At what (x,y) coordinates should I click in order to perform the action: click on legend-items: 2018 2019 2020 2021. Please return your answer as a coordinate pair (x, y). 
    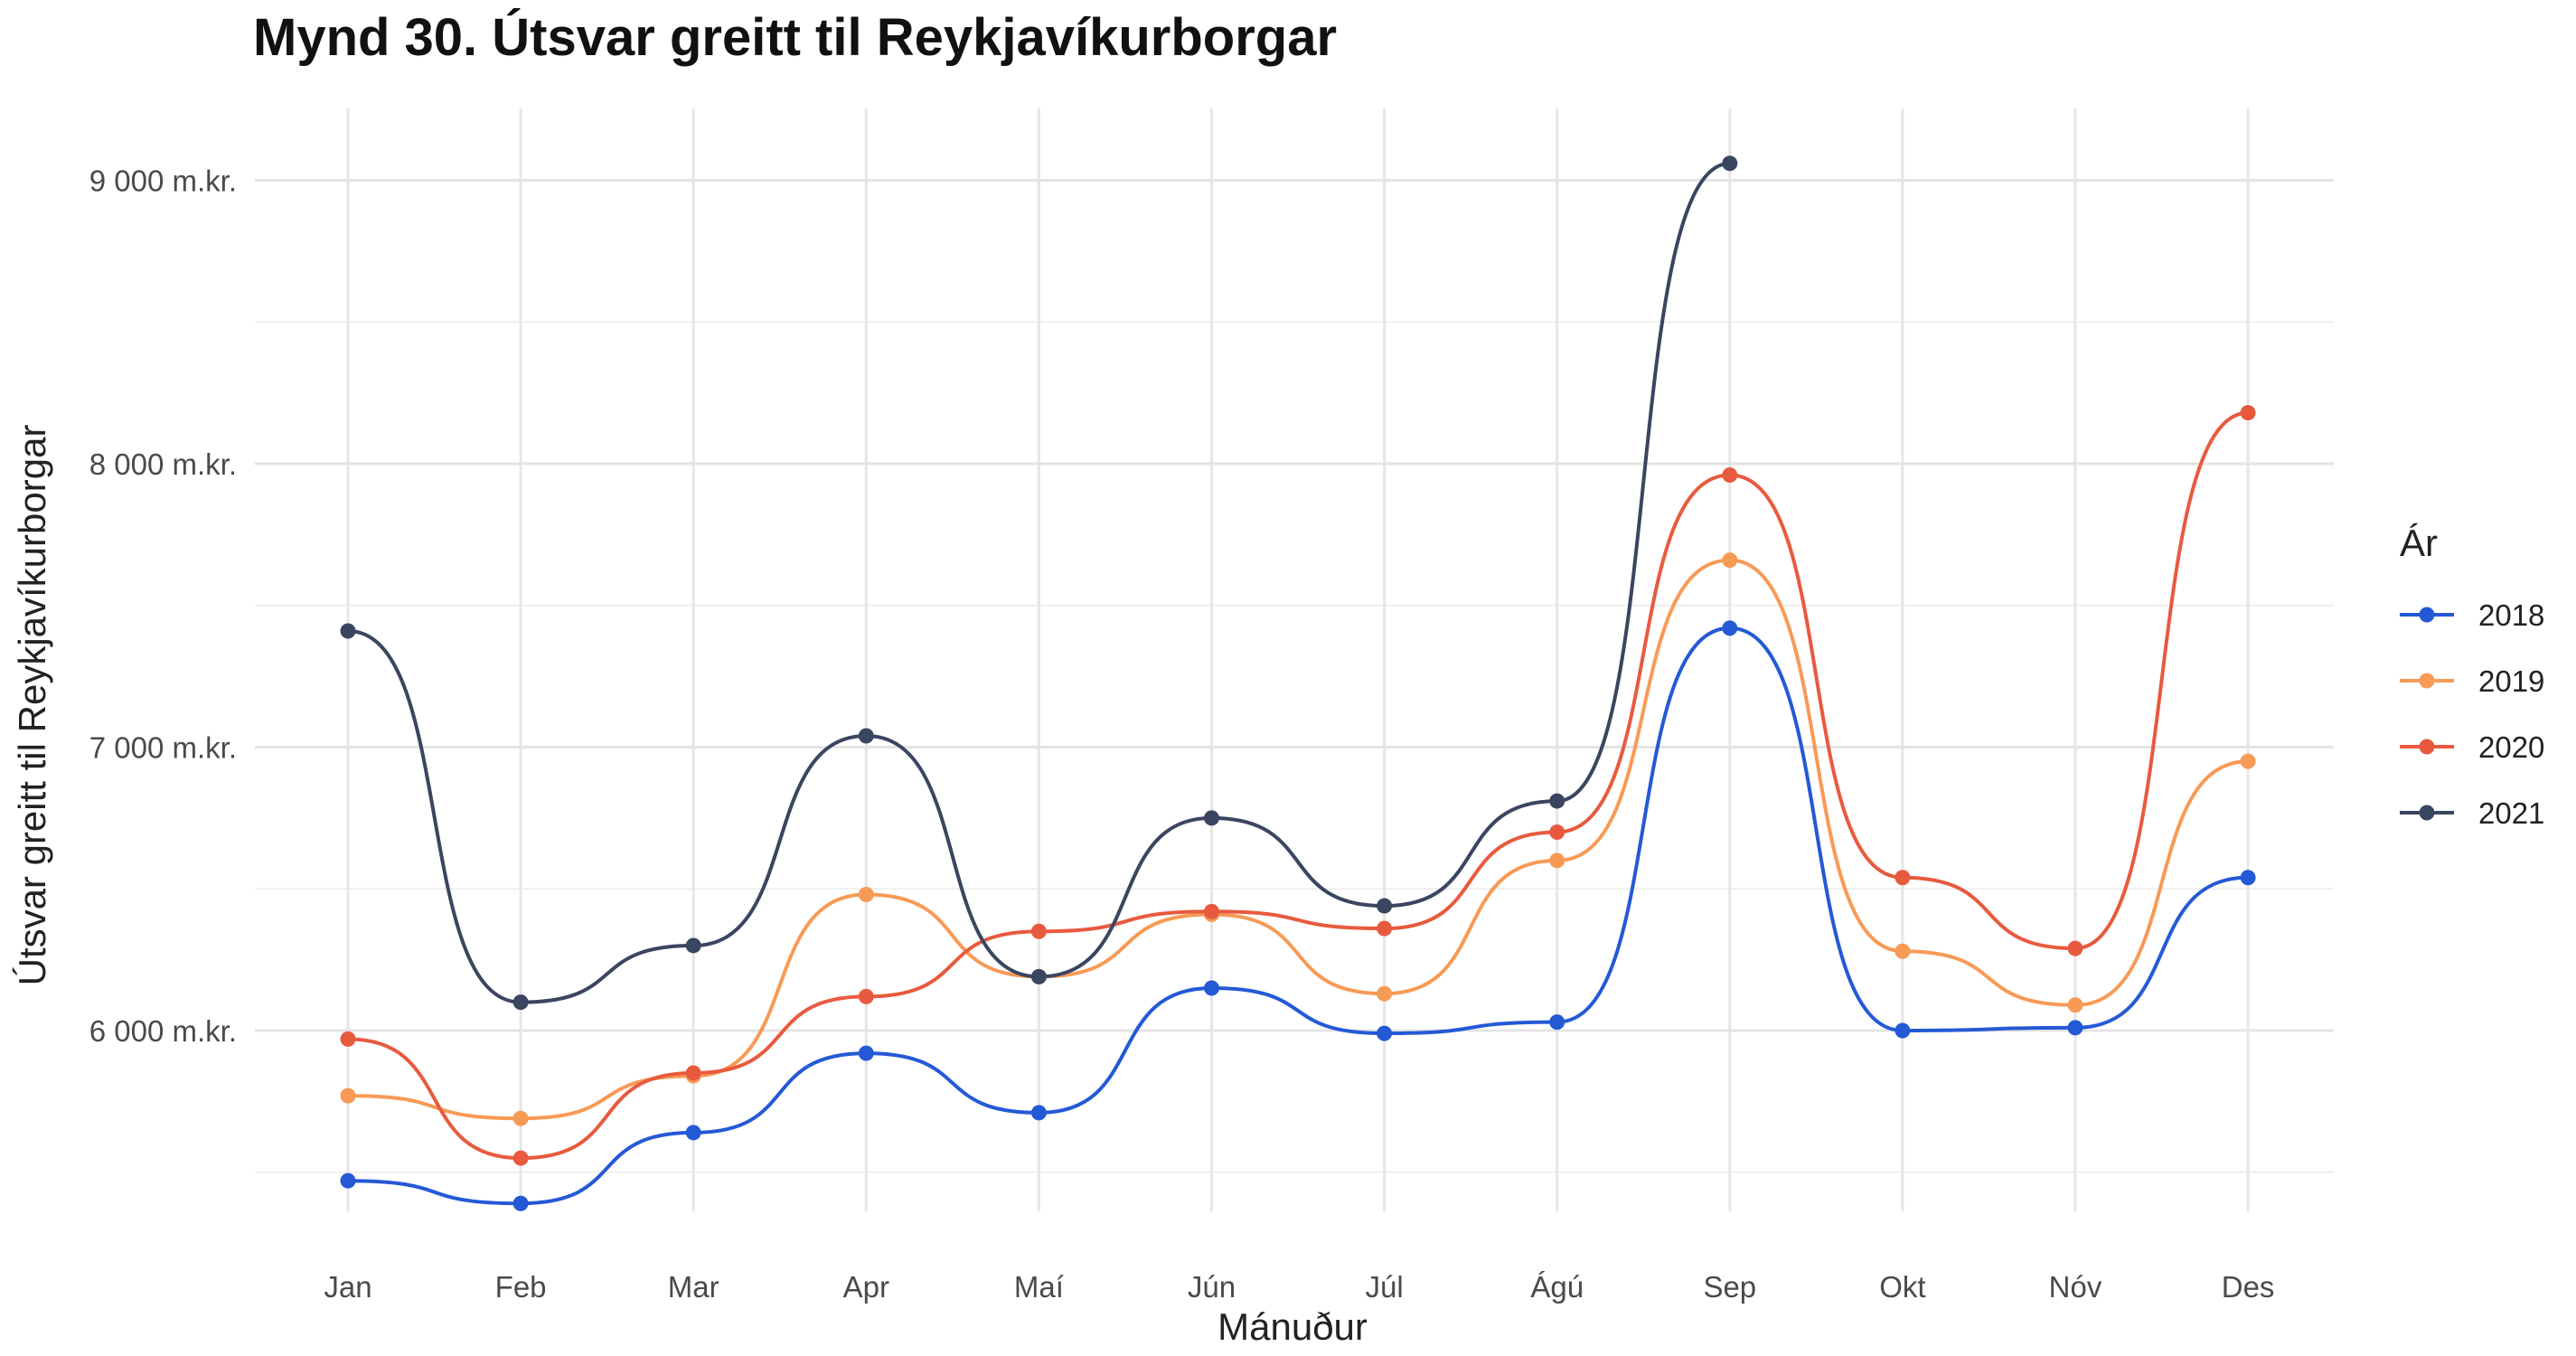
    Looking at the image, I should click on (2472, 714).